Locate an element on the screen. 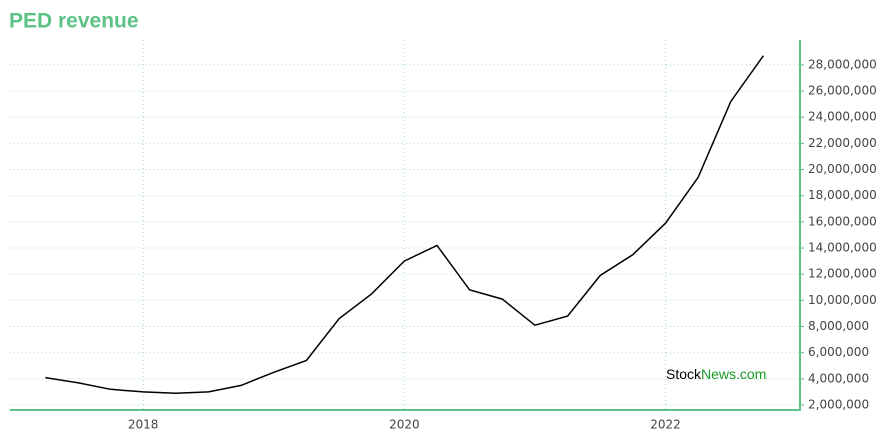  y-tick-label: 16,000,000 is located at coordinates (842, 221).